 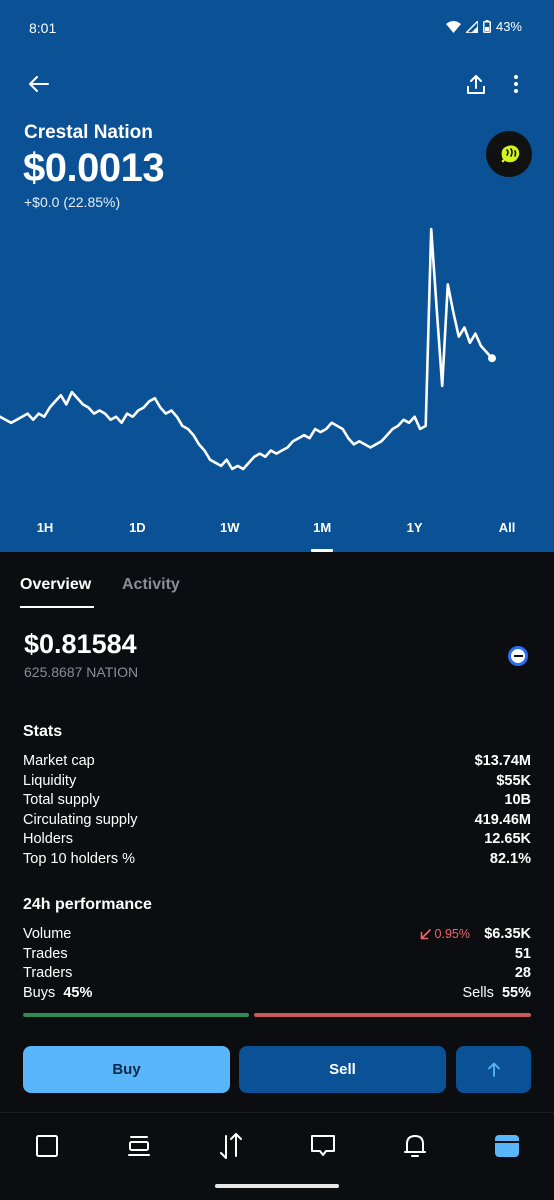 What do you see at coordinates (72, 202) in the screenshot?
I see `token-price-change: +$0.0 (22.85%)` at bounding box center [72, 202].